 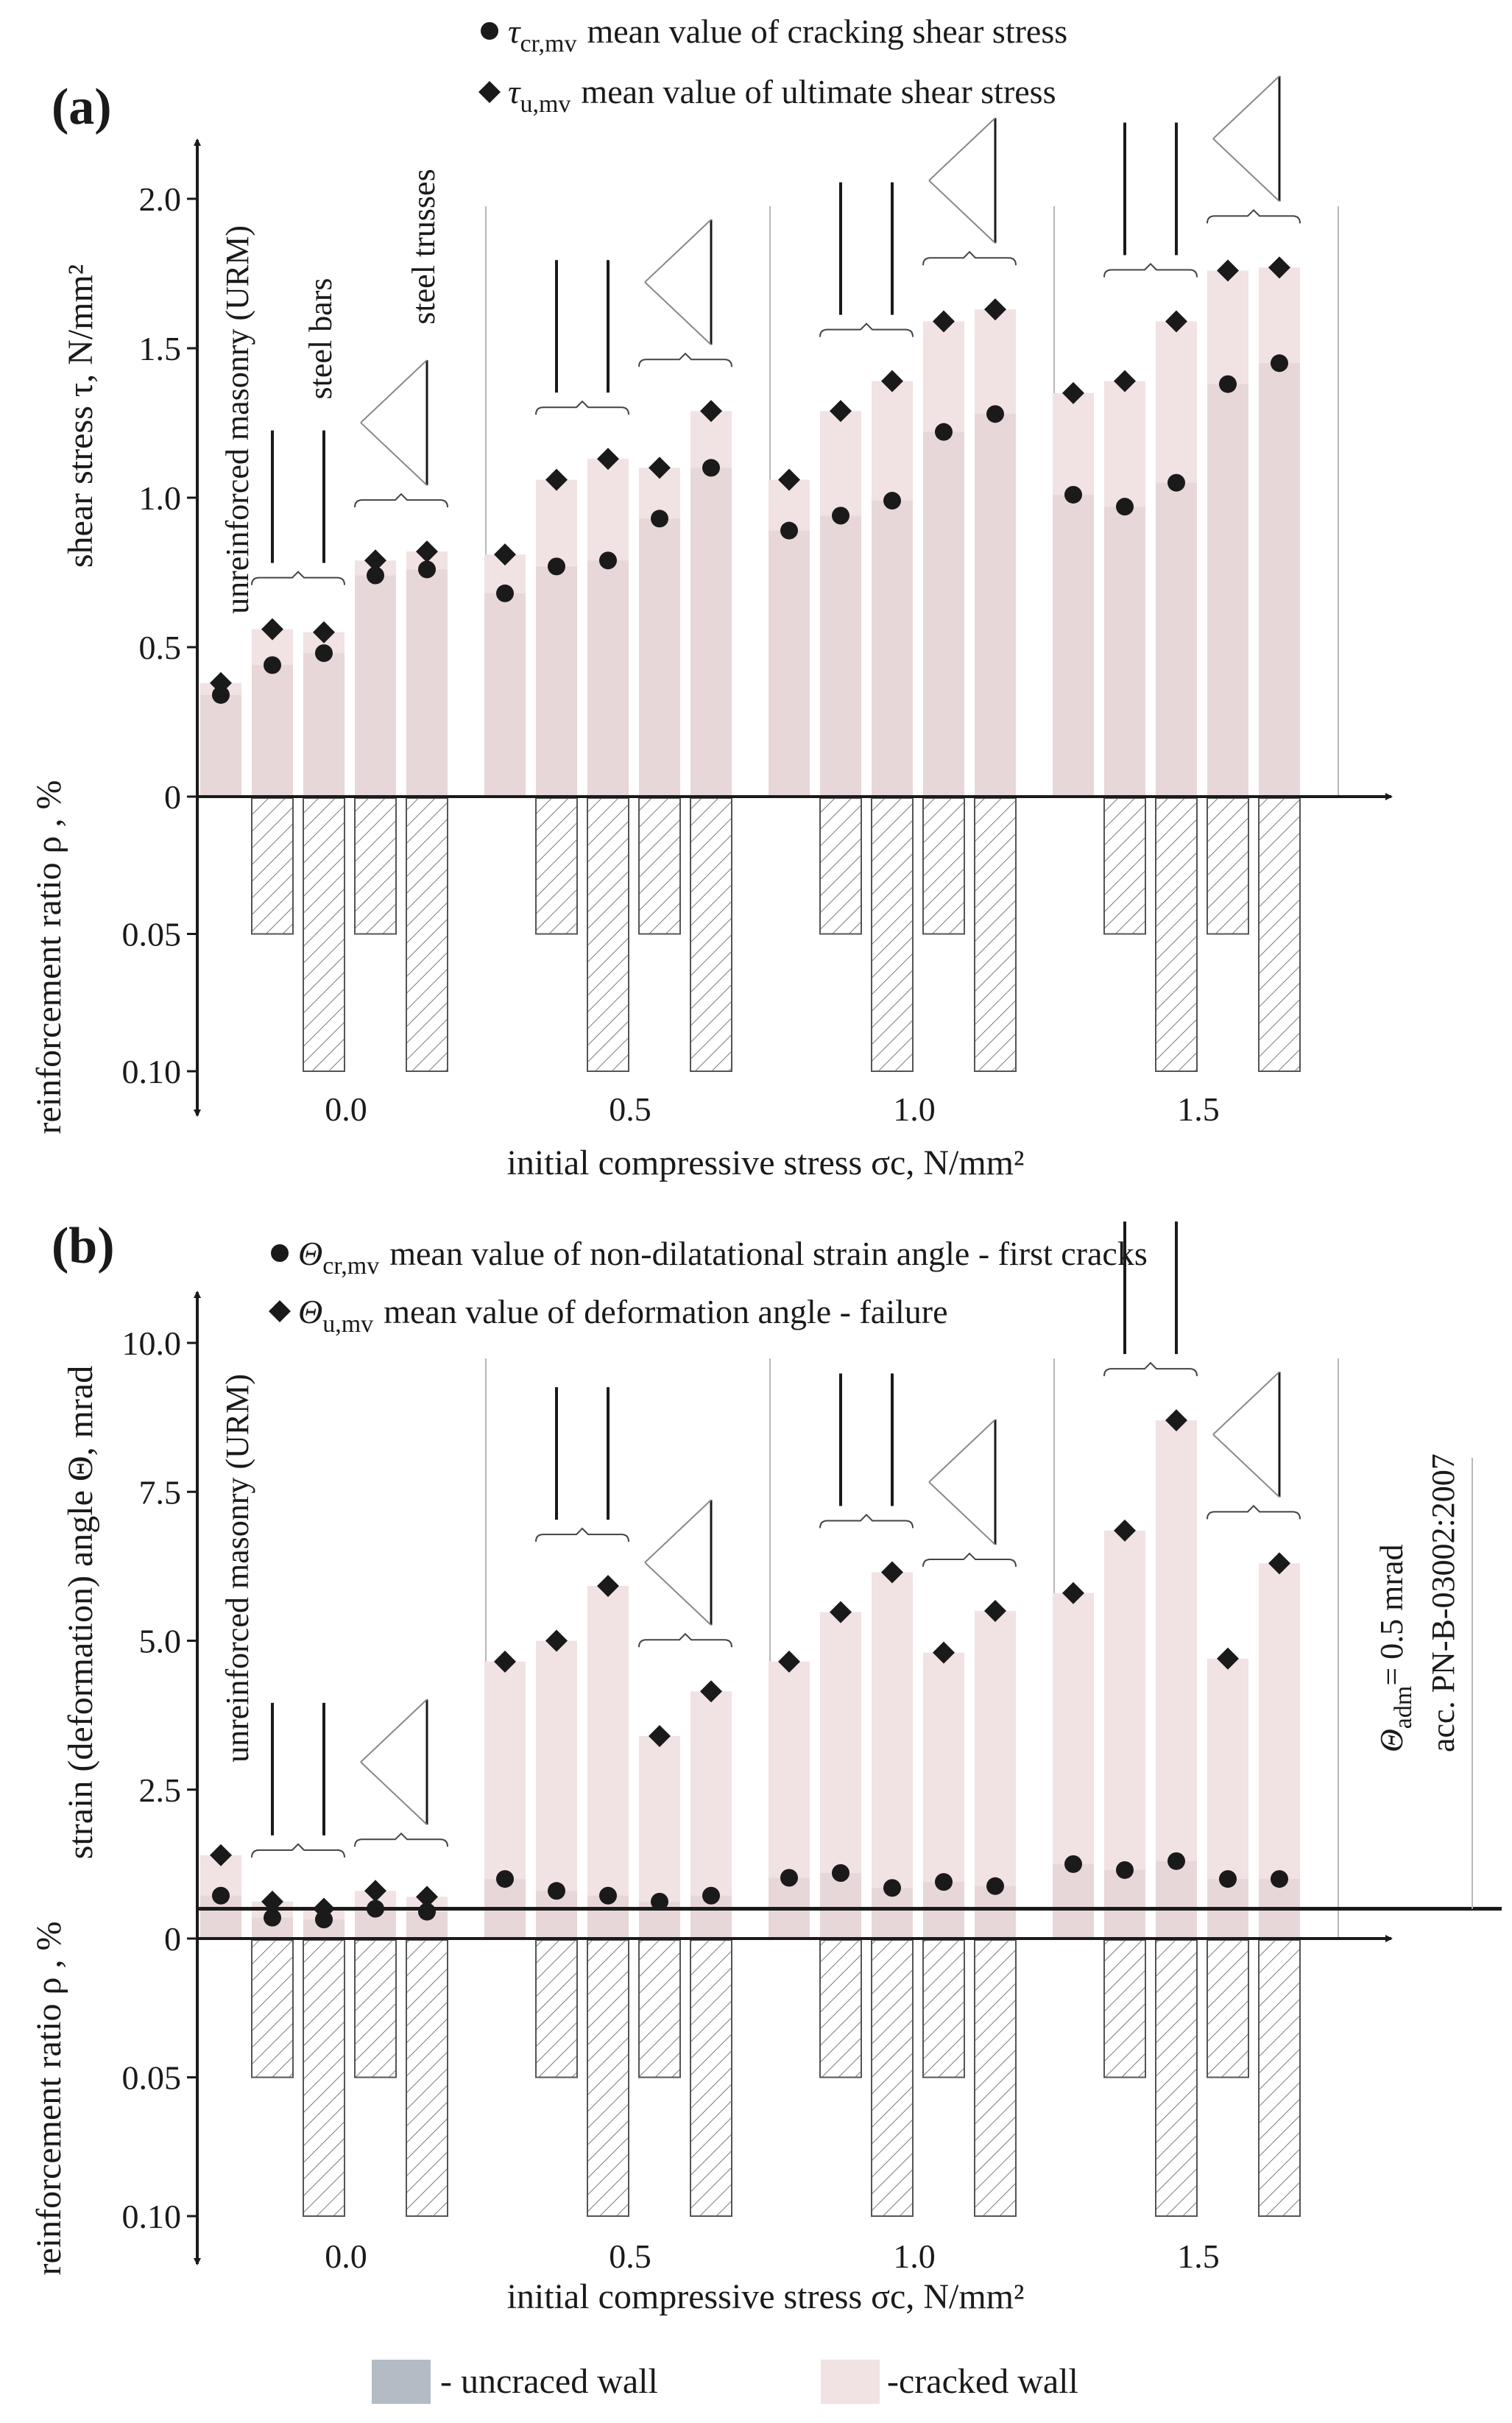 I want to click on y-tick-label: 2.5, so click(x=160, y=1790).